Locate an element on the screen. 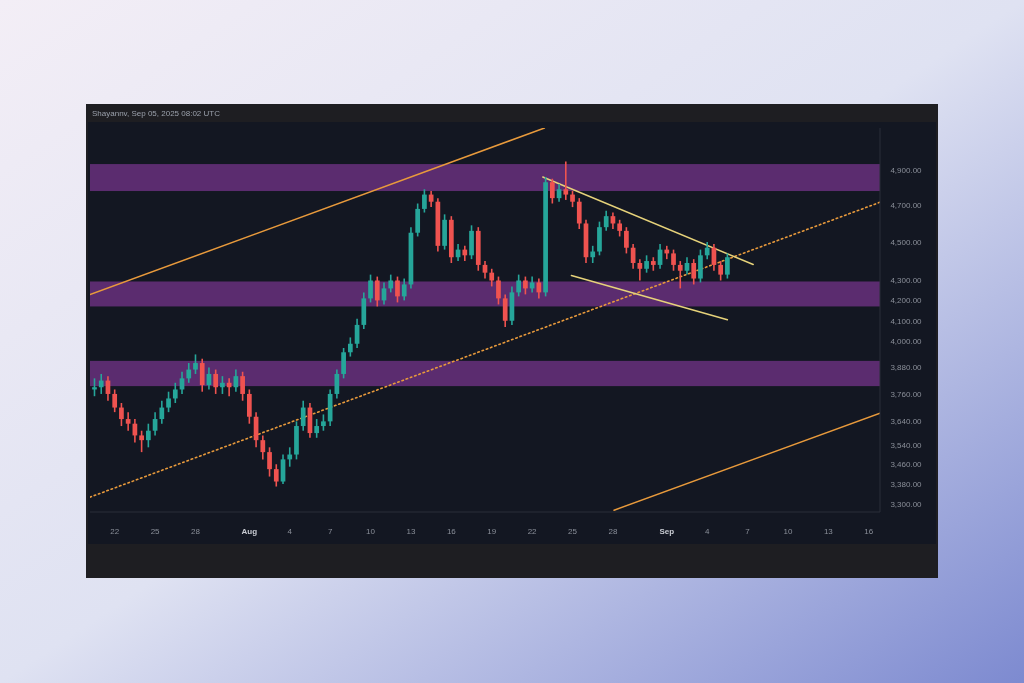 The image size is (1024, 683). y-tick-label: 4,200.00 is located at coordinates (906, 301).